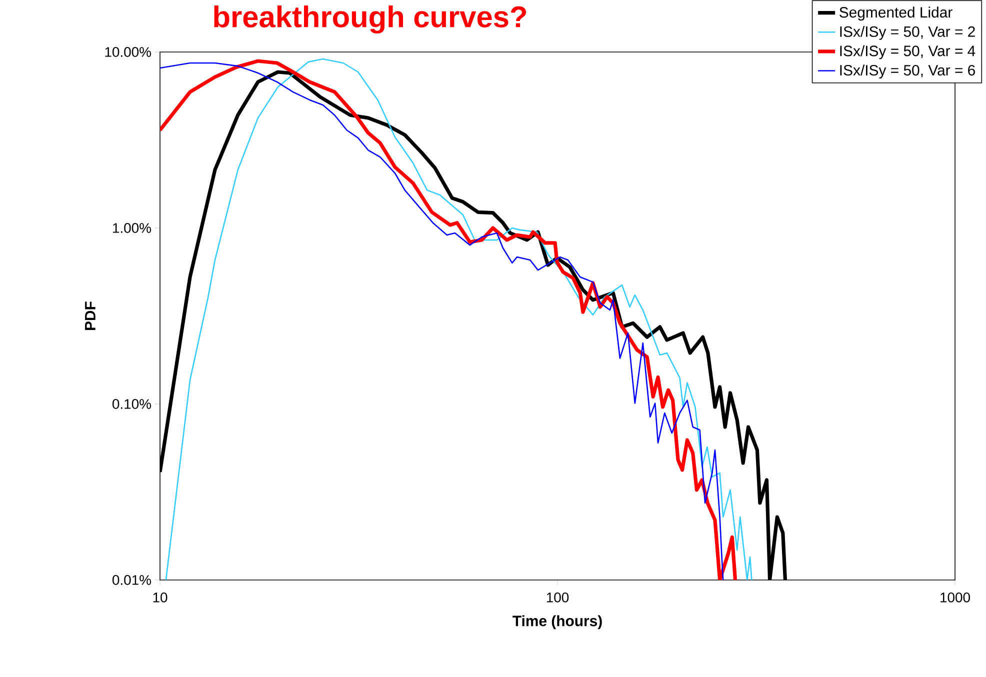 This screenshot has width=986, height=677. I want to click on legend-label: ISx/ISy = 50, Var = 4, so click(908, 52).